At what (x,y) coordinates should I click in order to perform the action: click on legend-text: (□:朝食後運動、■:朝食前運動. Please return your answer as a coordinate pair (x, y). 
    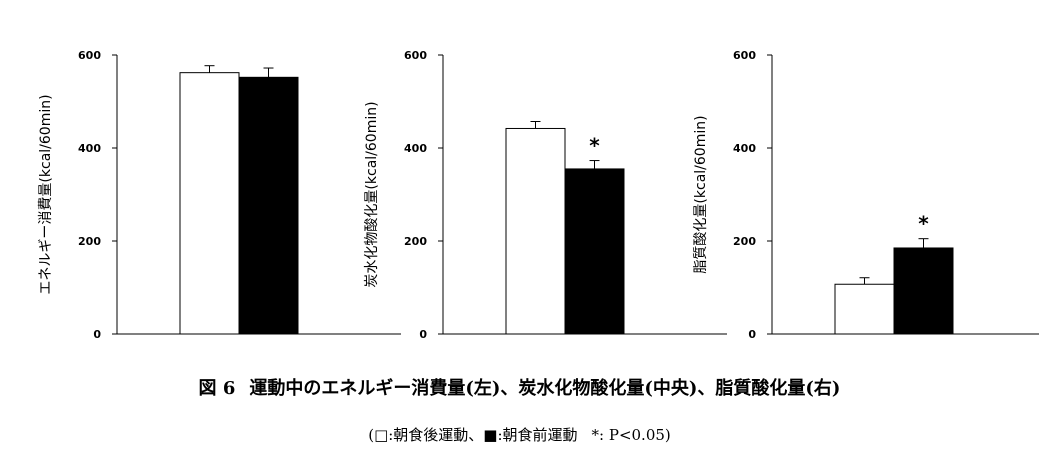
    Looking at the image, I should click on (473, 435).